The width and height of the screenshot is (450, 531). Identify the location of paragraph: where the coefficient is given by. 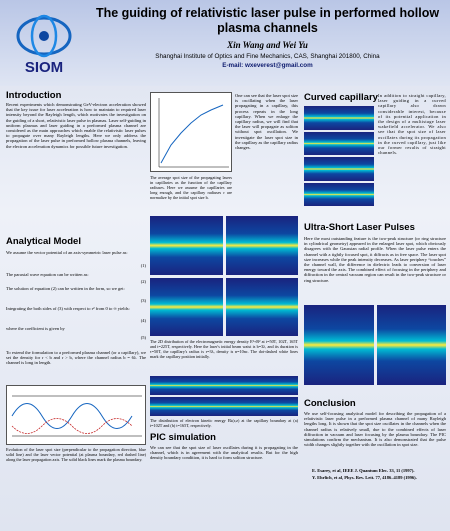
(35, 328).